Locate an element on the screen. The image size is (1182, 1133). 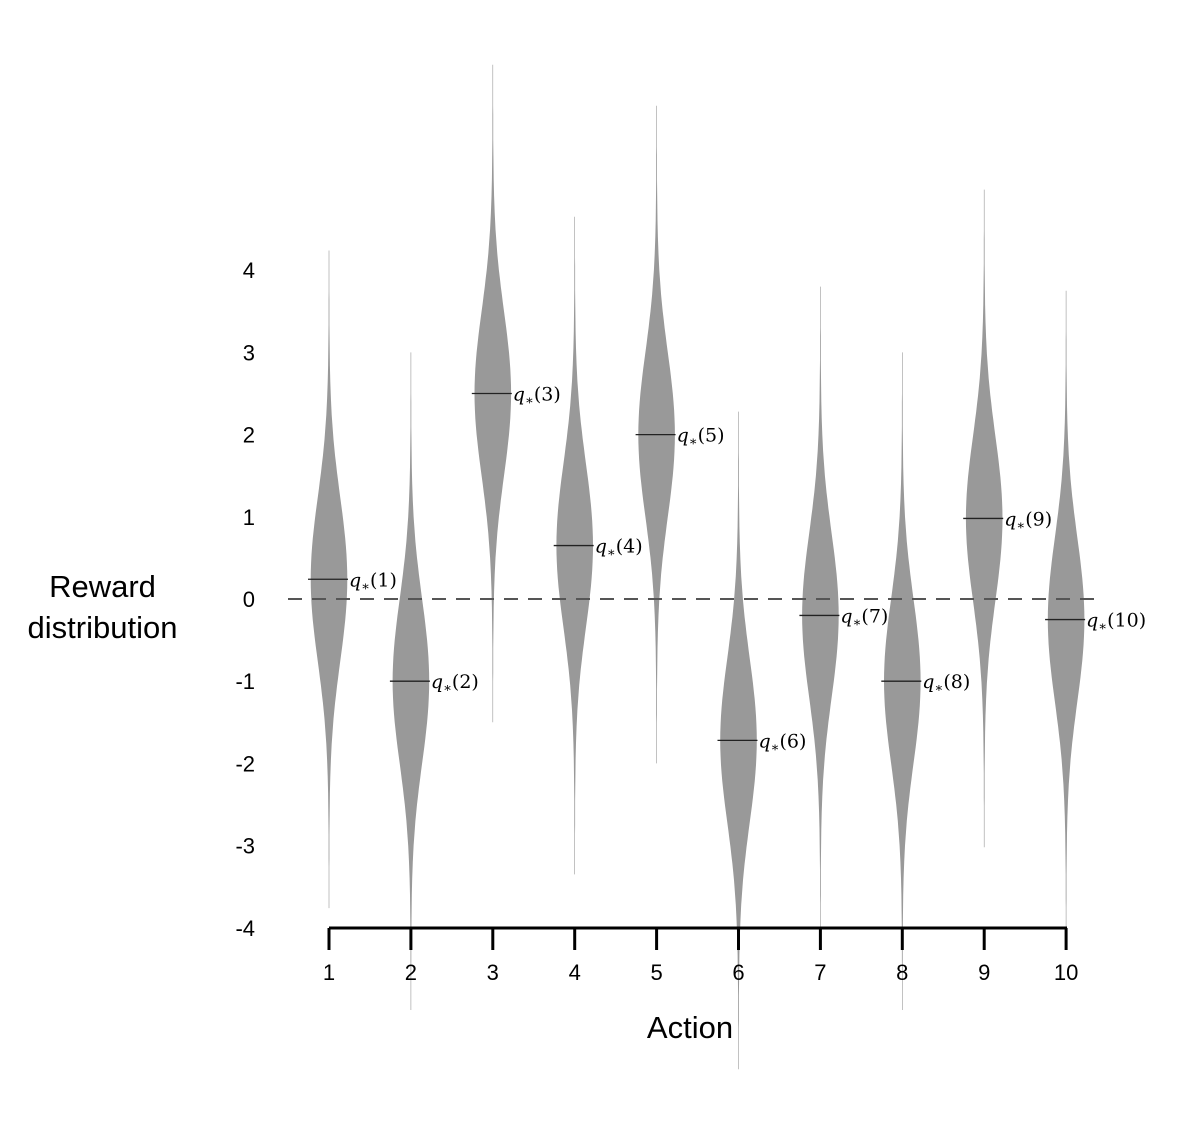
q-star-label: q∗(2) is located at coordinates (455, 683).